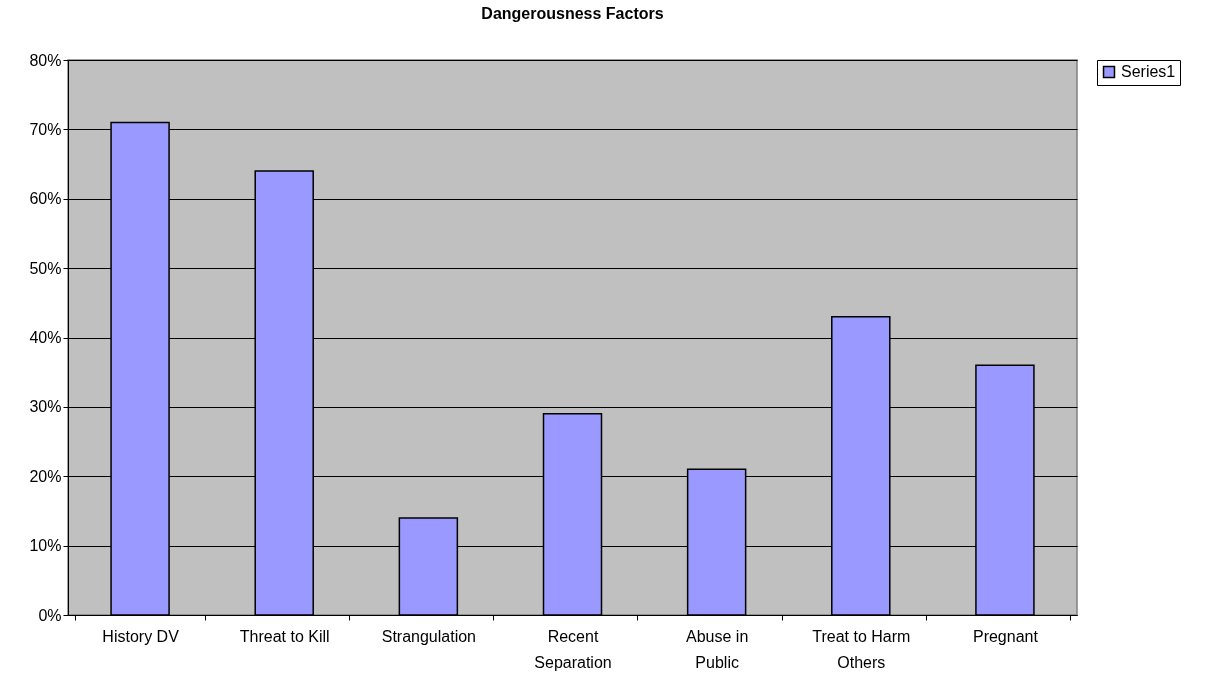  Describe the element at coordinates (45, 407) in the screenshot. I see `y-tick-label: 30%` at that location.